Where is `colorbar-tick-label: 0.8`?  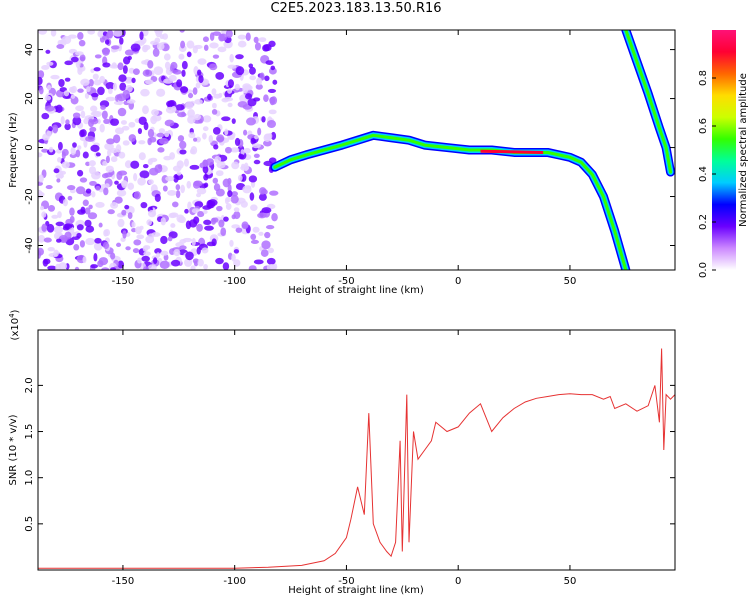 colorbar-tick-label: 0.8 is located at coordinates (703, 78).